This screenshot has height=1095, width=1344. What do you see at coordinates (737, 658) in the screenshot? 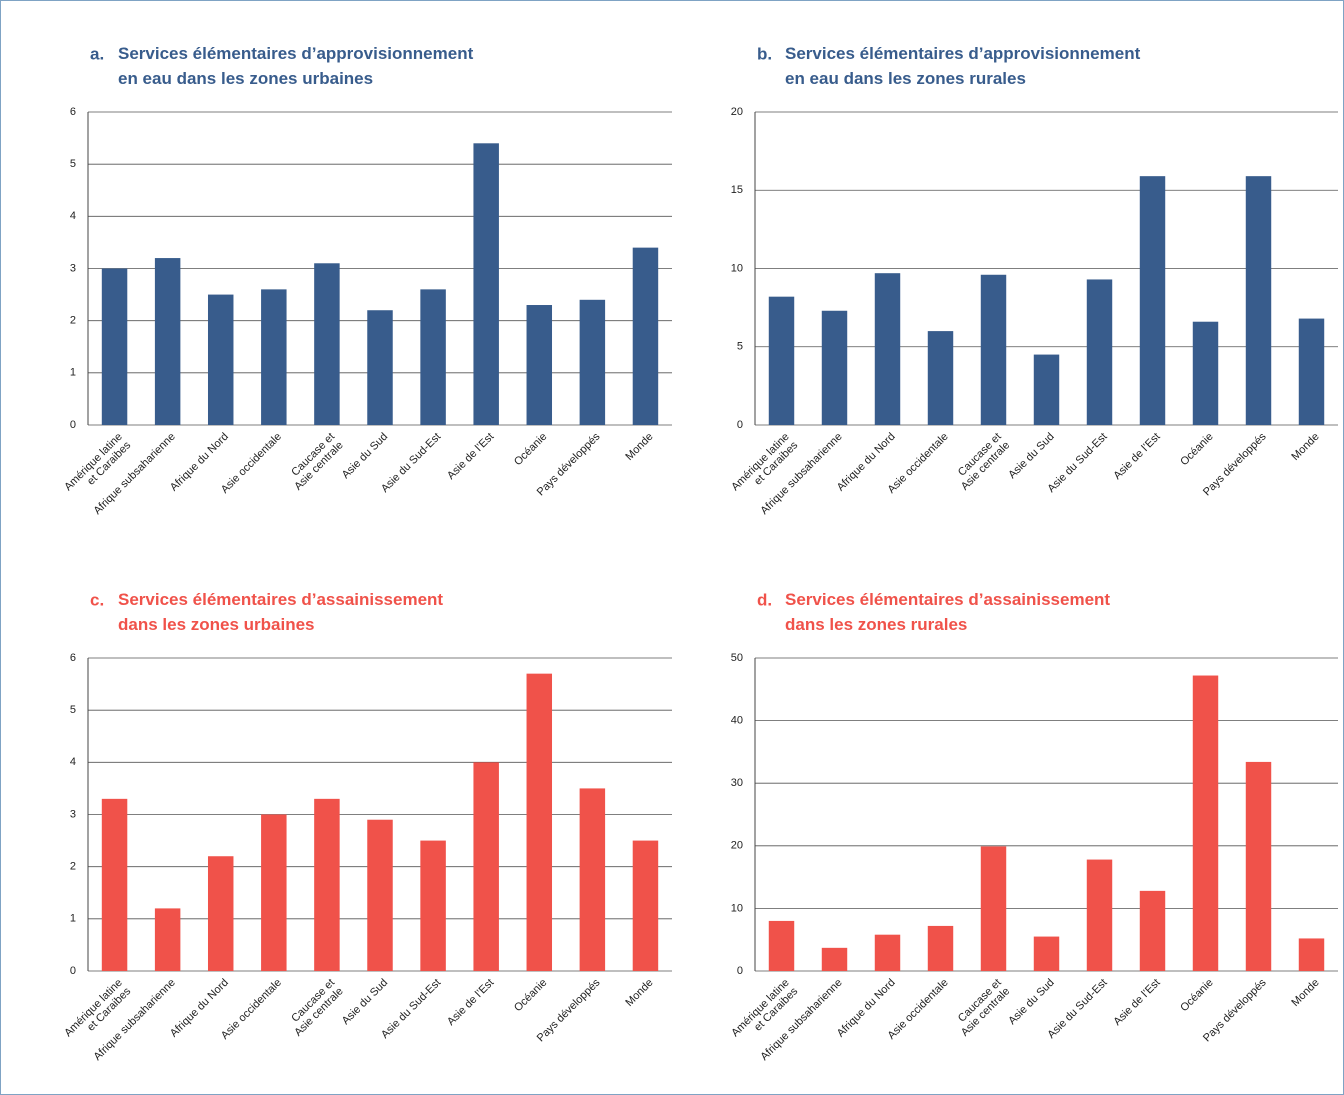
I see `y-tick-label: 50` at bounding box center [737, 658].